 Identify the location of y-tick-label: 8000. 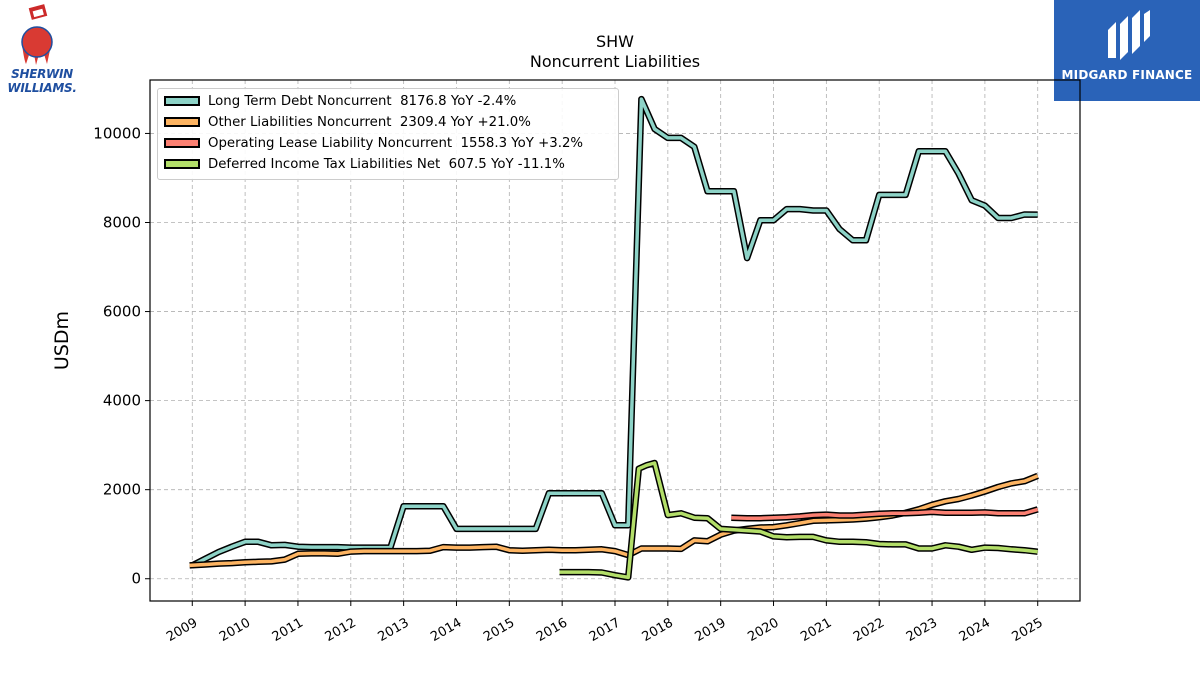
(122, 222).